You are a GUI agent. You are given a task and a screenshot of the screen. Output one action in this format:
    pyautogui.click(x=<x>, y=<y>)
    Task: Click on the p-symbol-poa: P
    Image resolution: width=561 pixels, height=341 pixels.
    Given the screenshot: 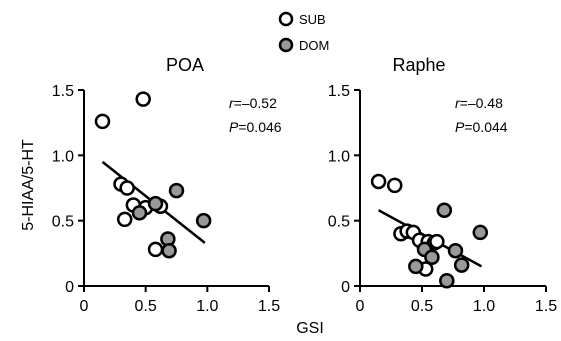 What is the action you would take?
    pyautogui.click(x=234, y=127)
    